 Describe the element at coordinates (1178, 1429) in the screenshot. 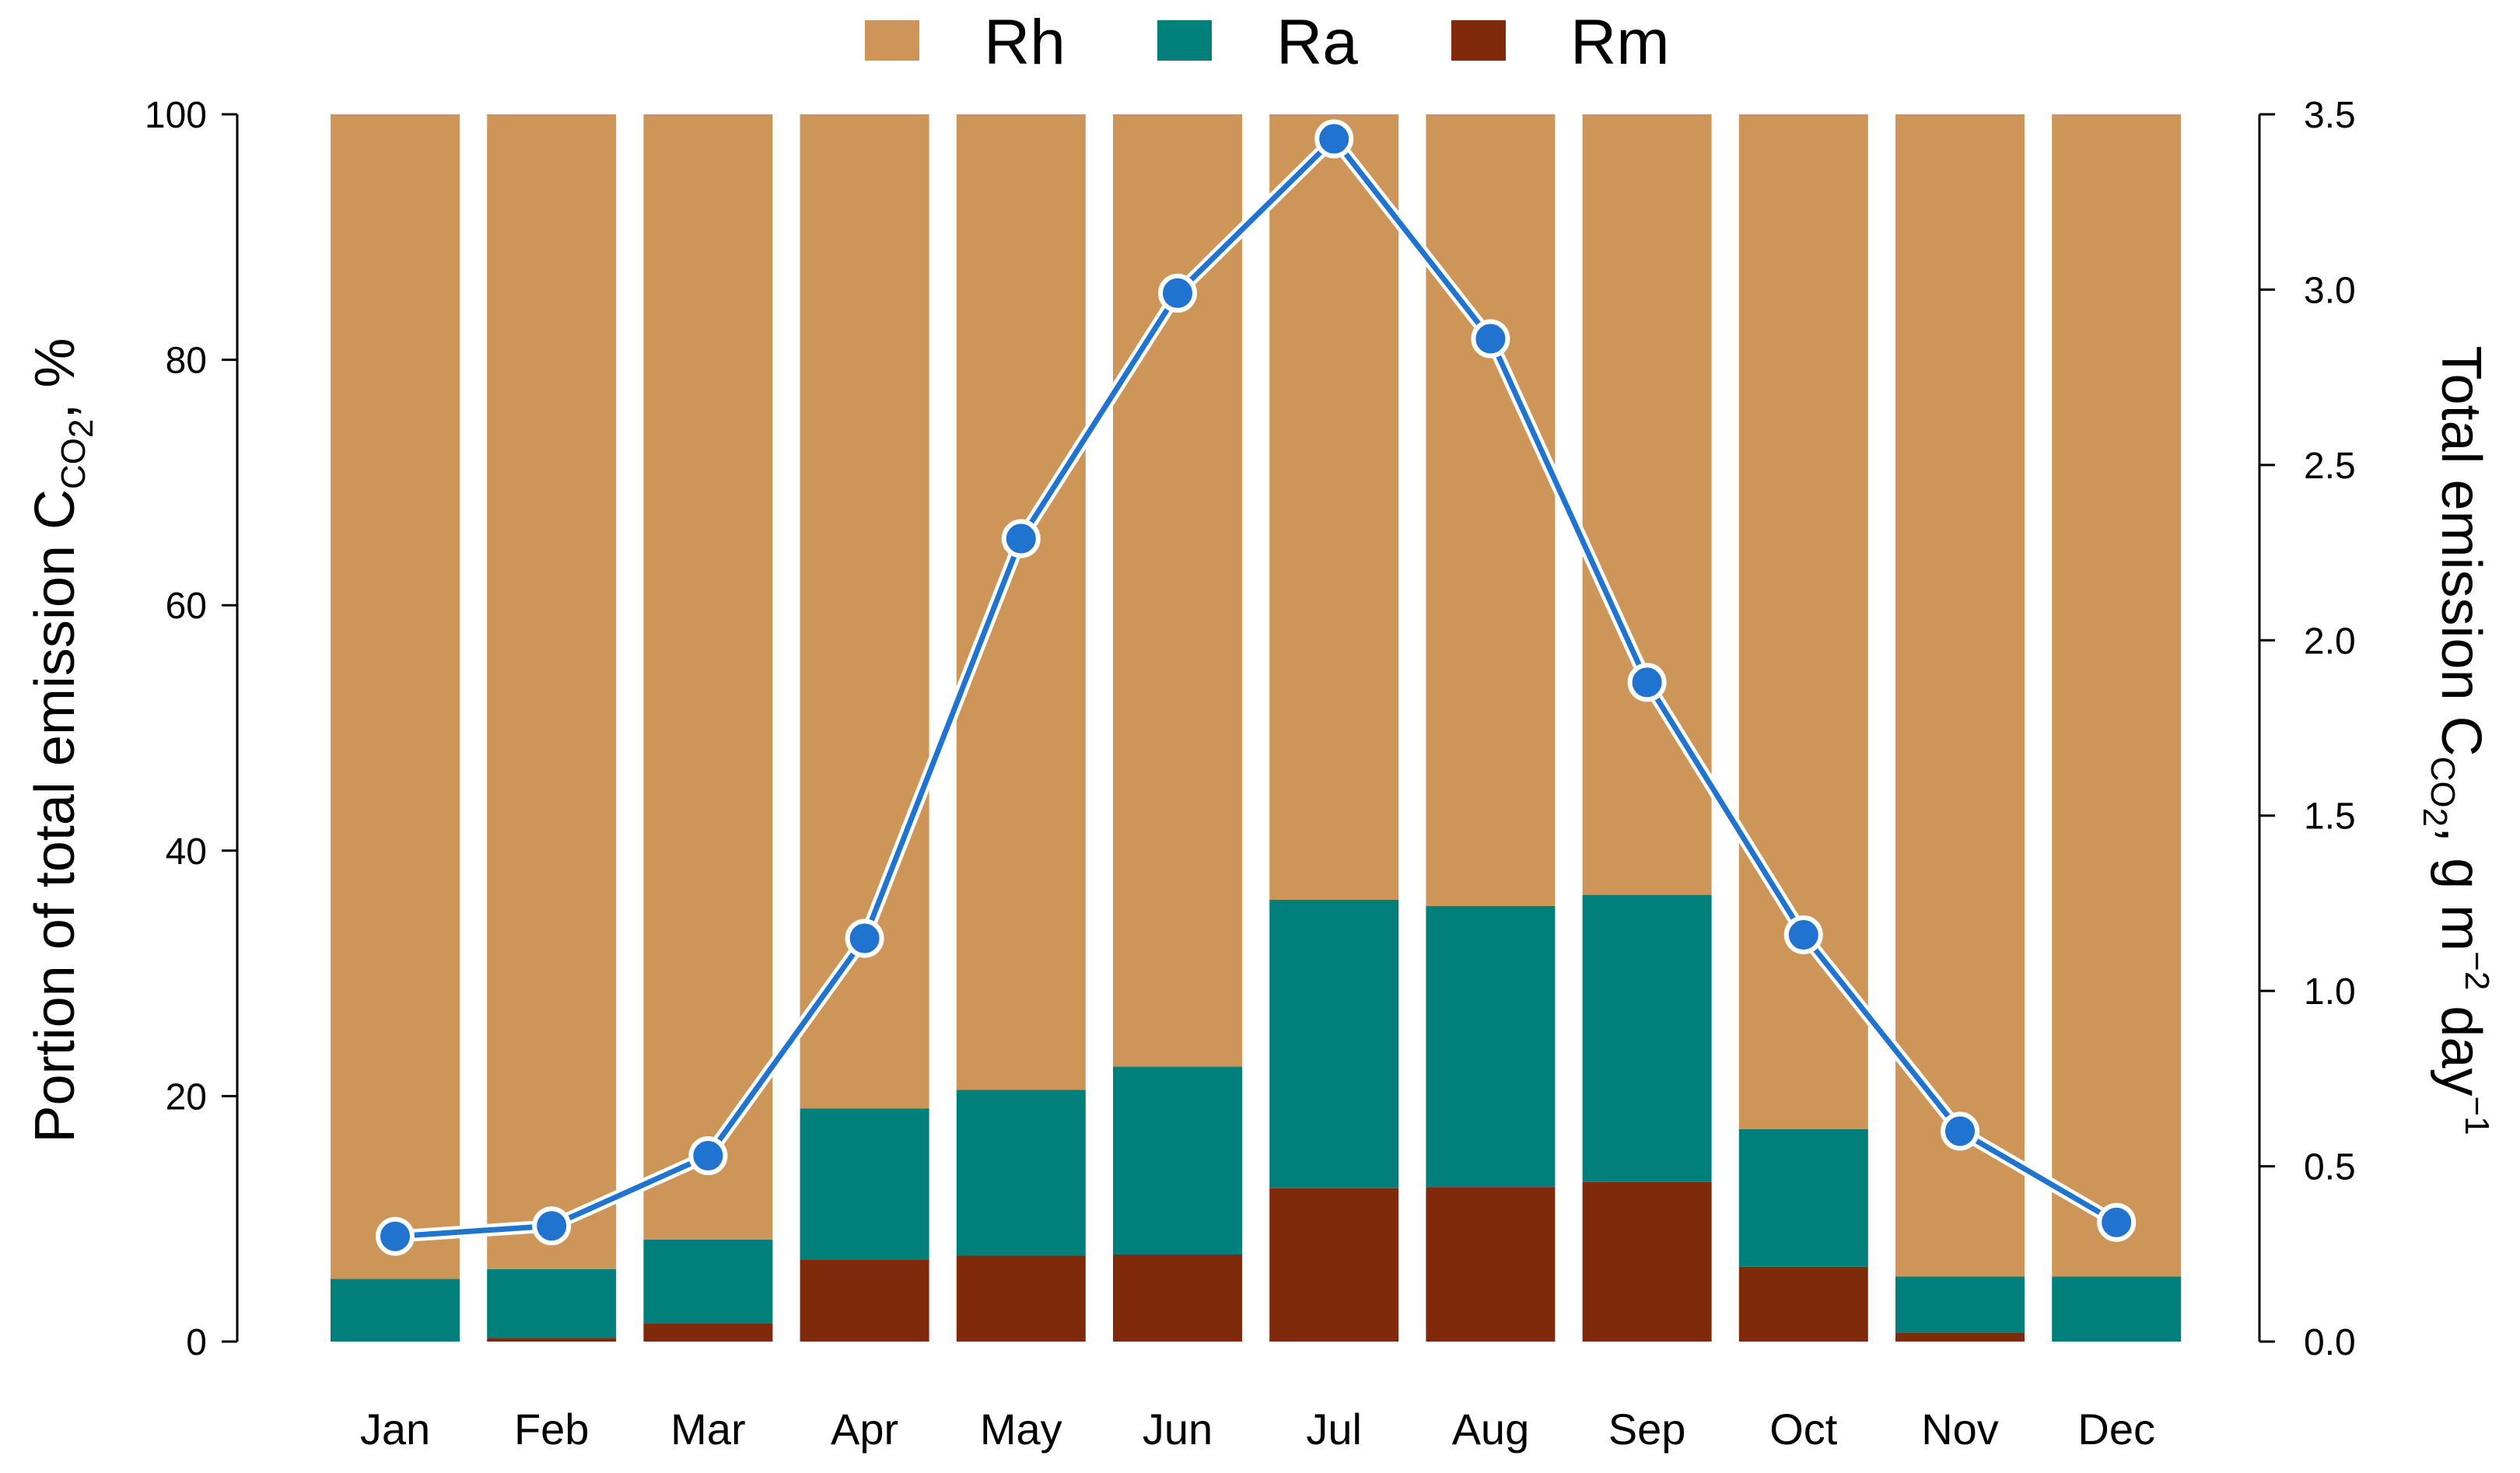

I see `x-tick-label: Jun` at that location.